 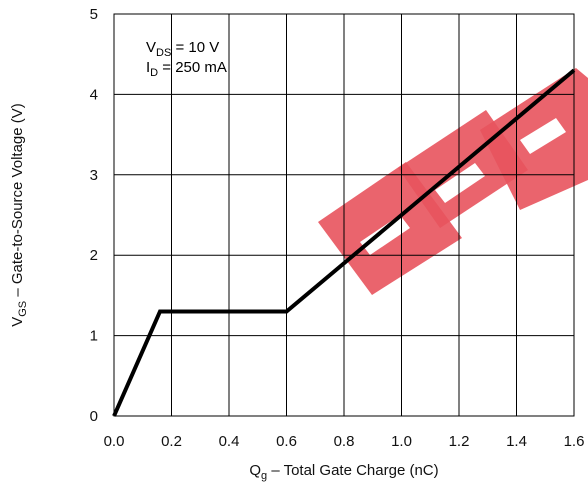 I want to click on y-tick-label: 5, so click(x=94, y=14).